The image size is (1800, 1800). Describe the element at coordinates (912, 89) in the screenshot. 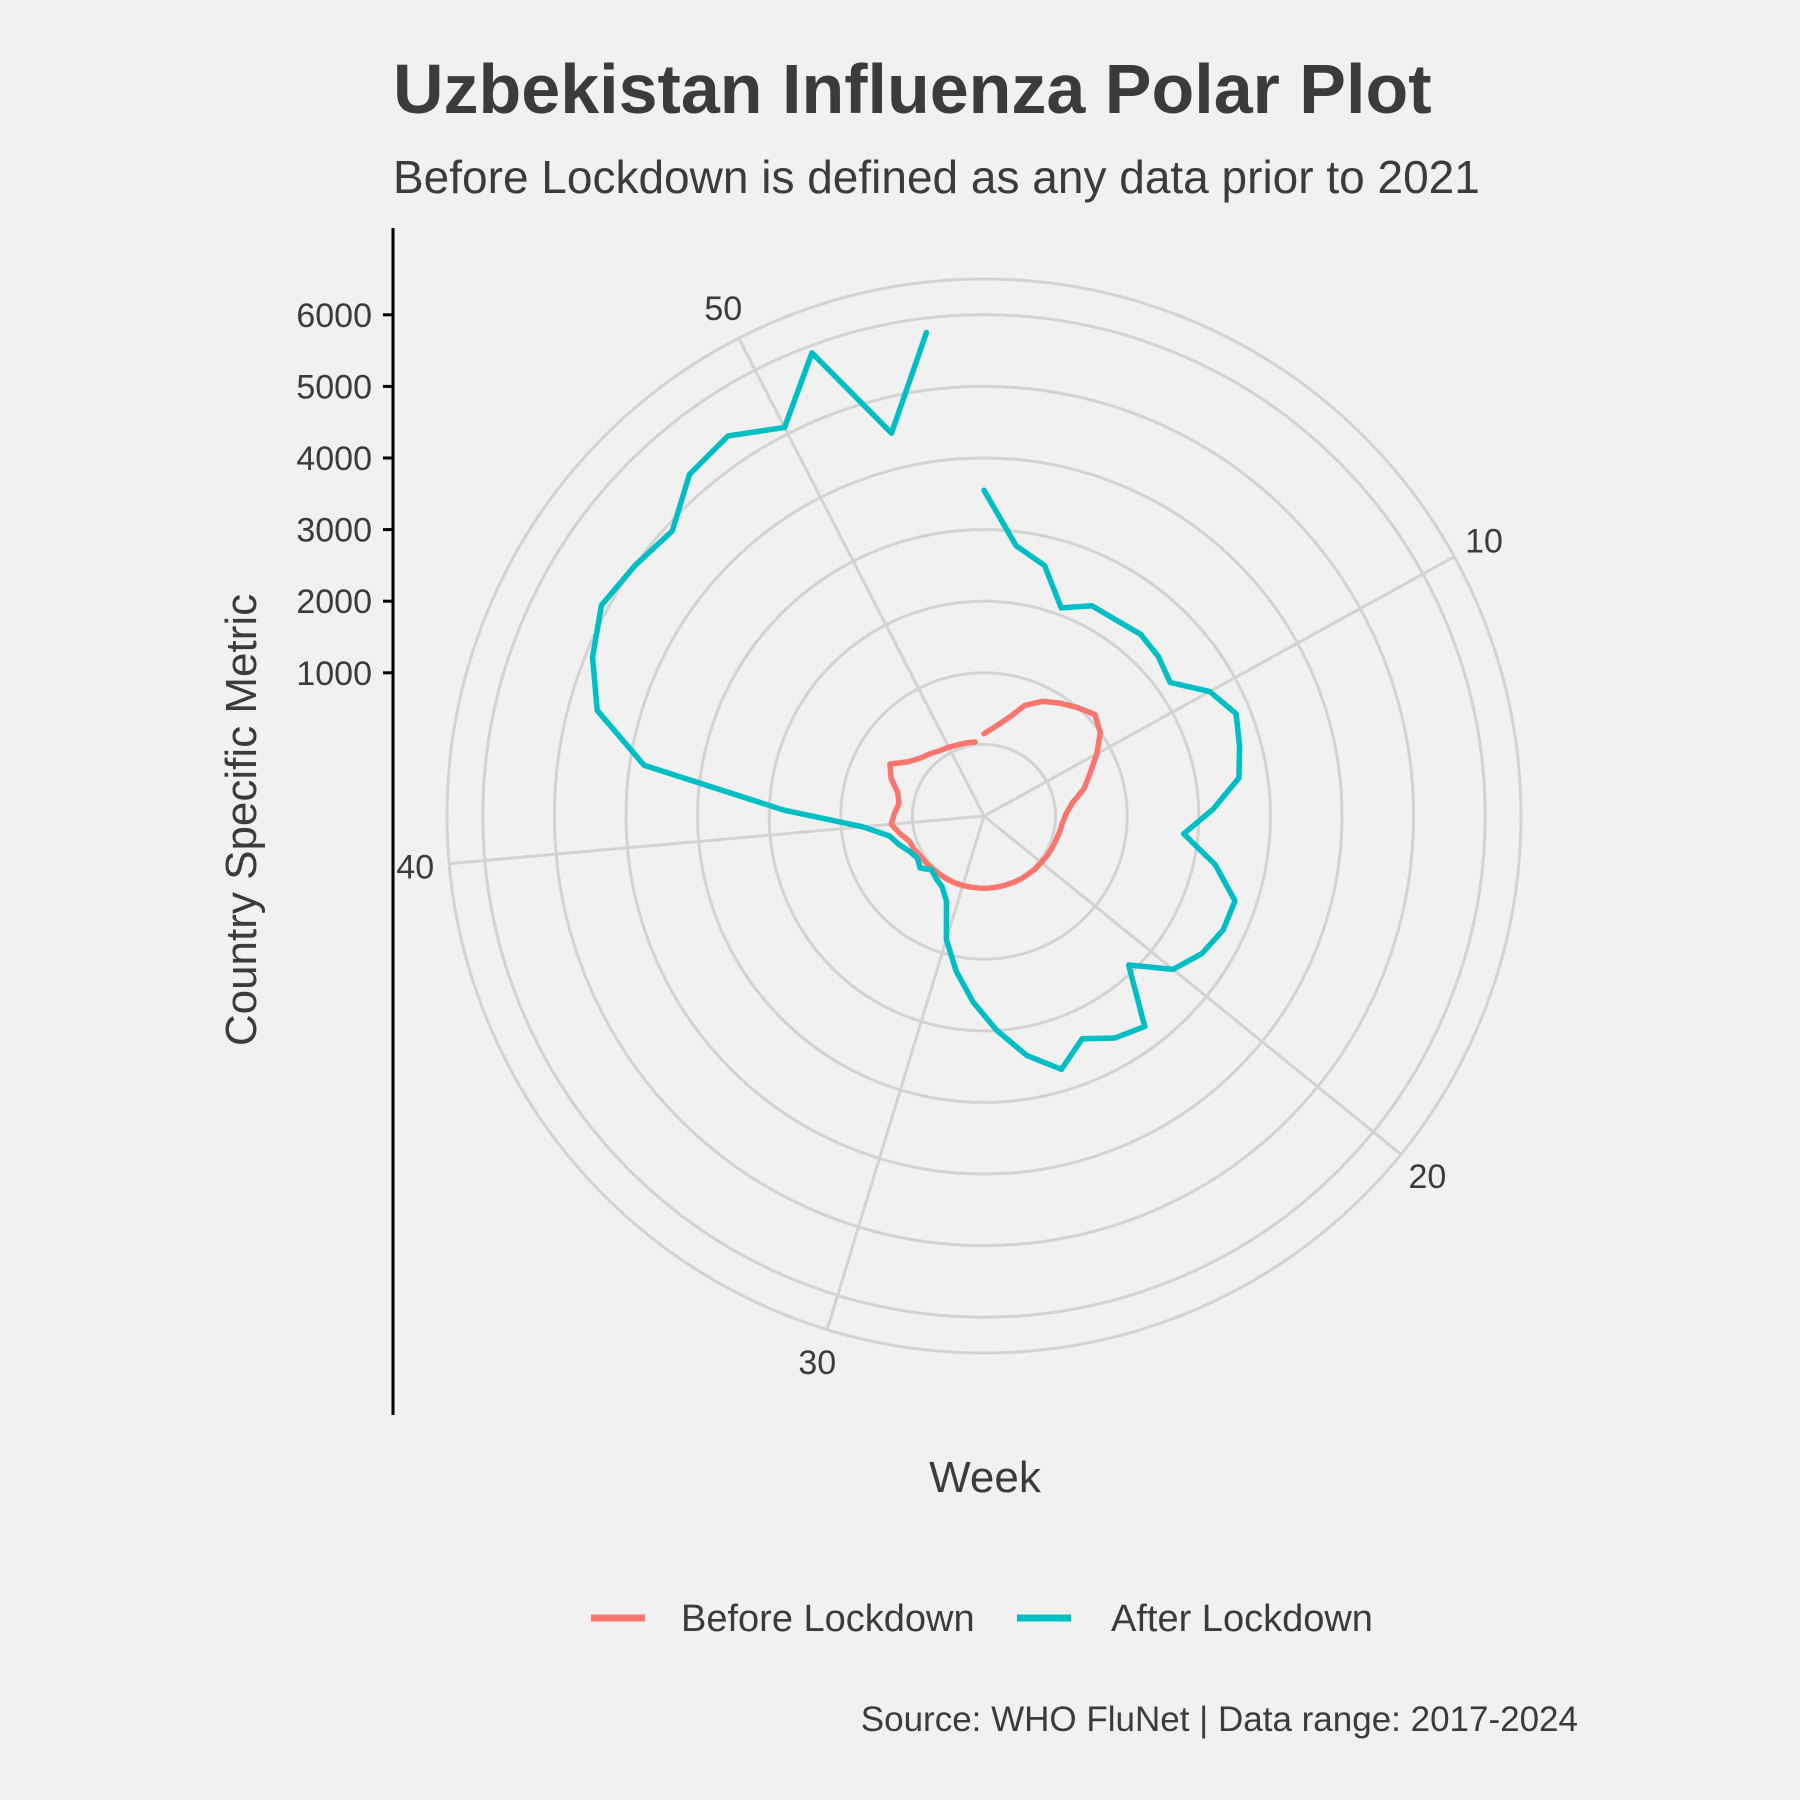

I see `chart-title: Uzbekistan Influenza Polar Plot` at that location.